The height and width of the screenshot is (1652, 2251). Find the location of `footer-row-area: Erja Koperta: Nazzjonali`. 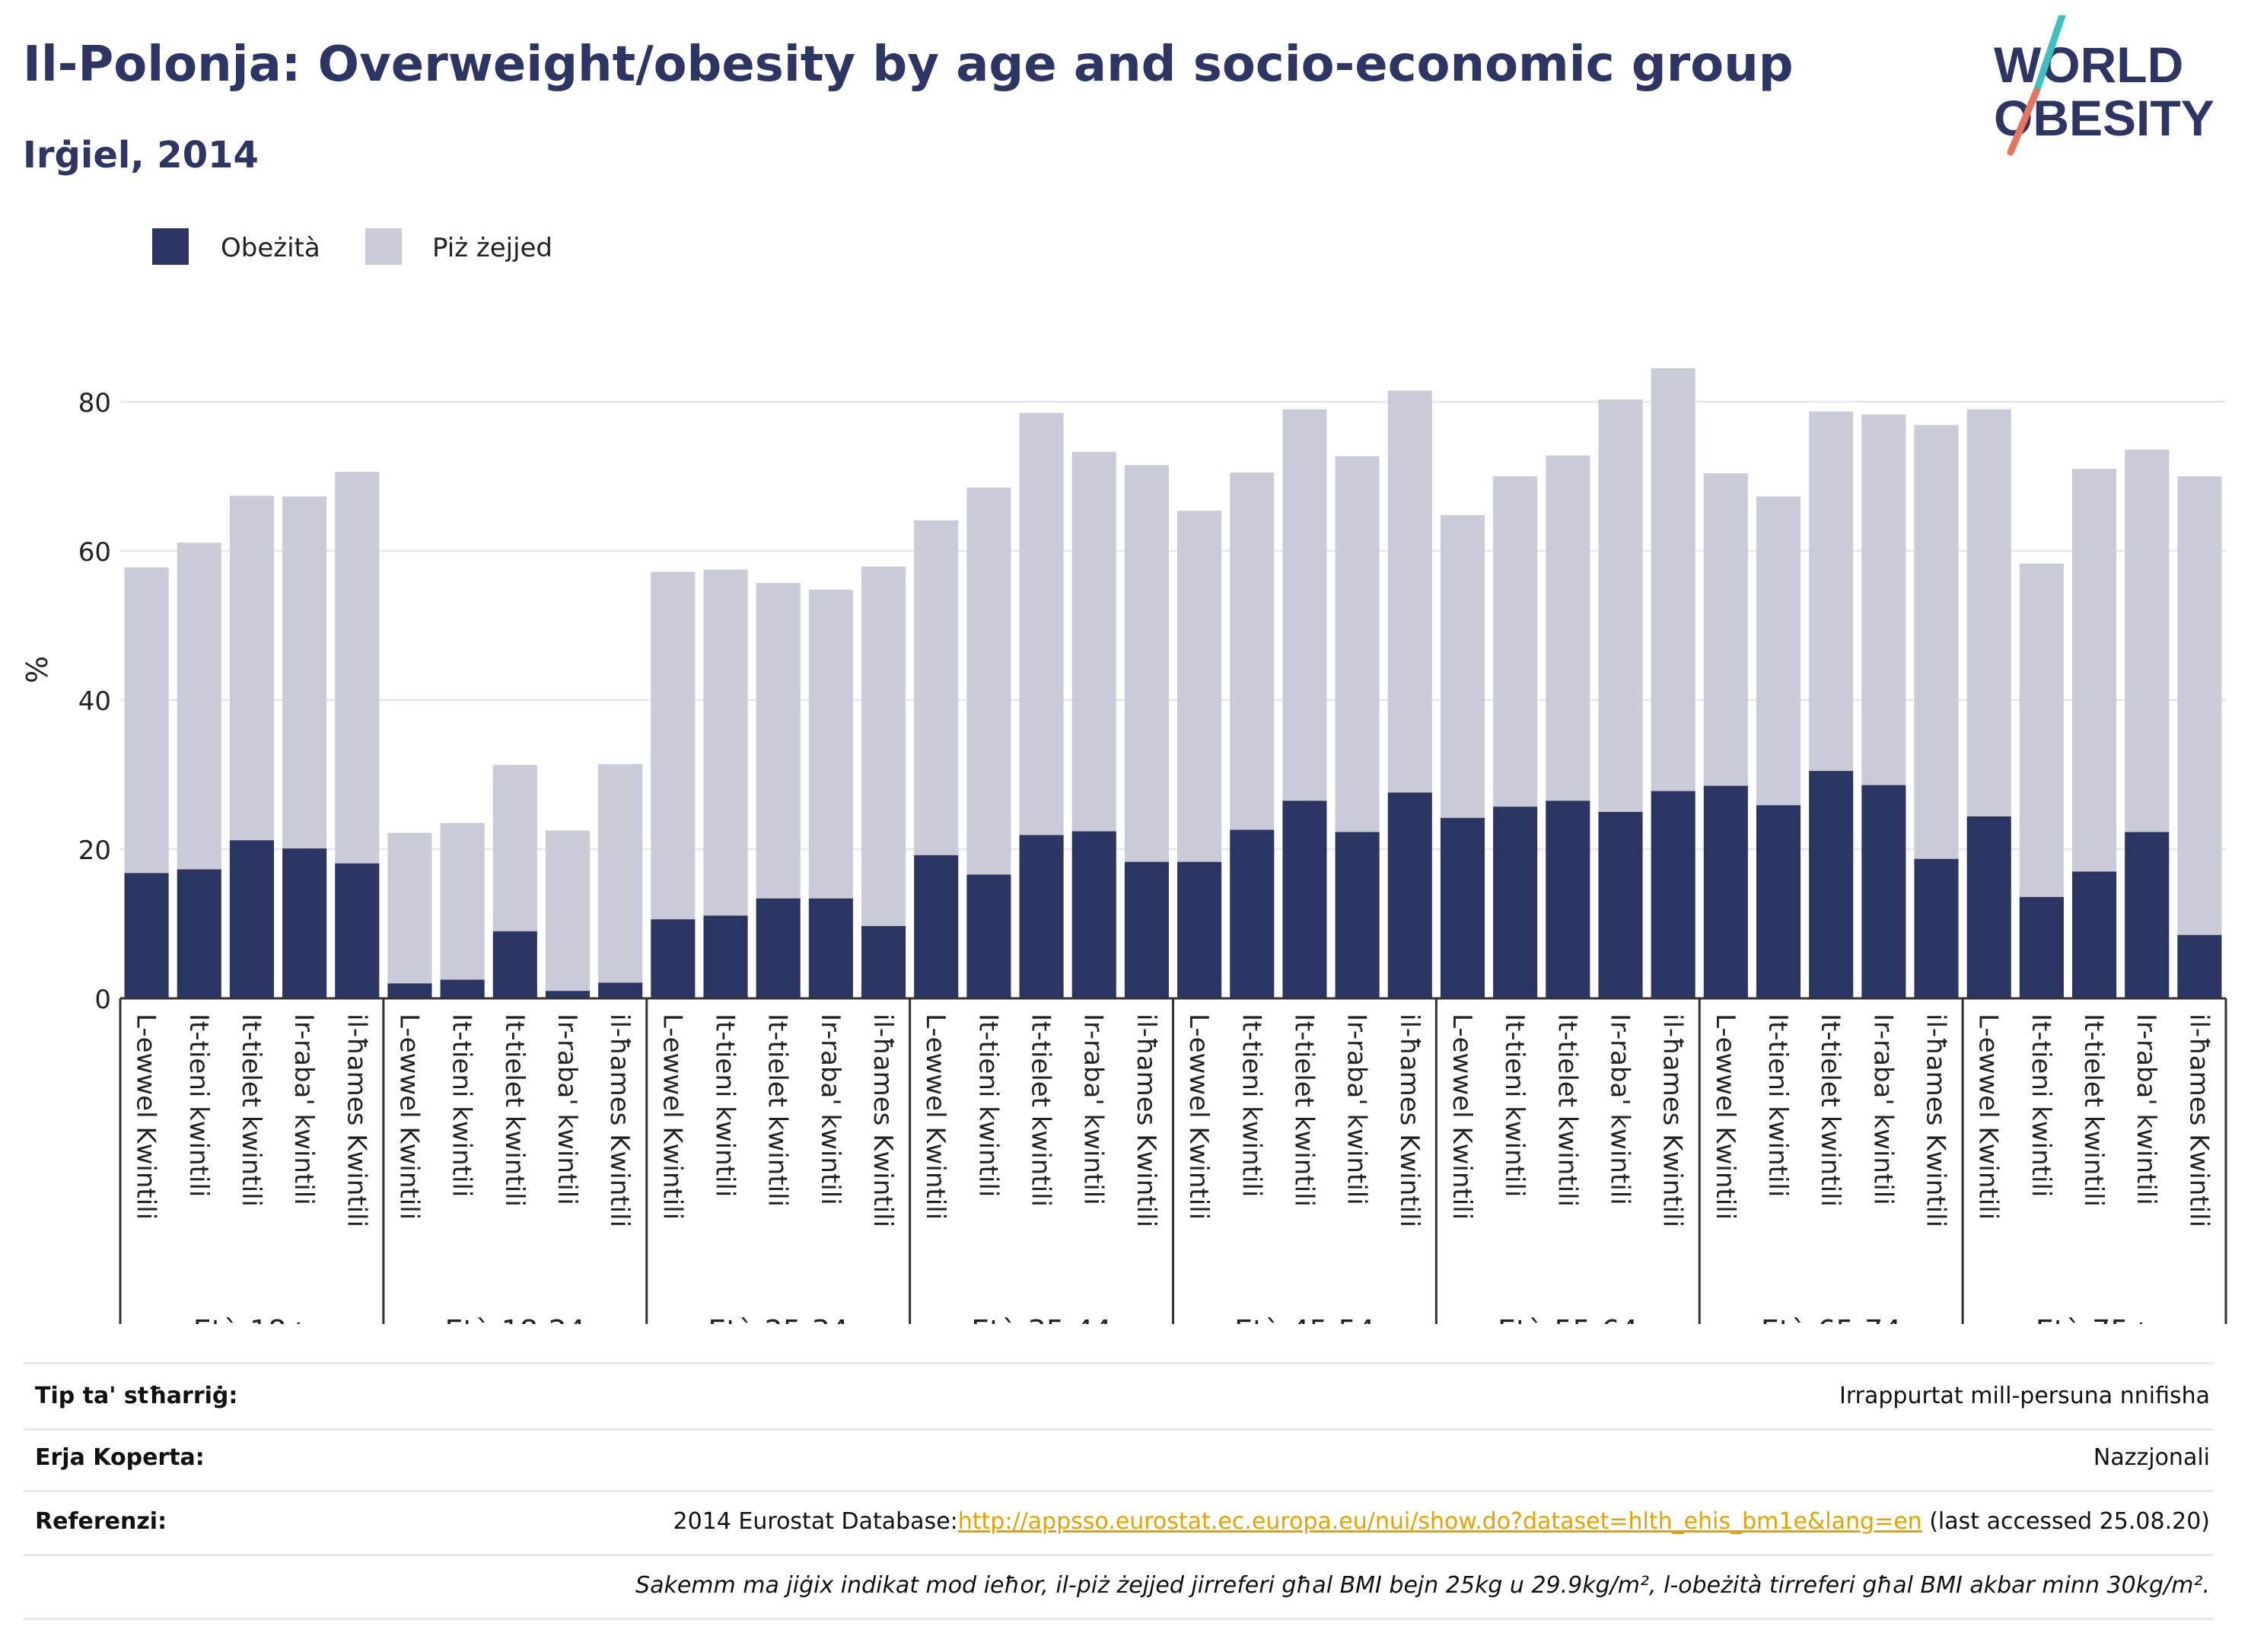

footer-row-area: Erja Koperta: Nazzjonali is located at coordinates (1118, 1459).